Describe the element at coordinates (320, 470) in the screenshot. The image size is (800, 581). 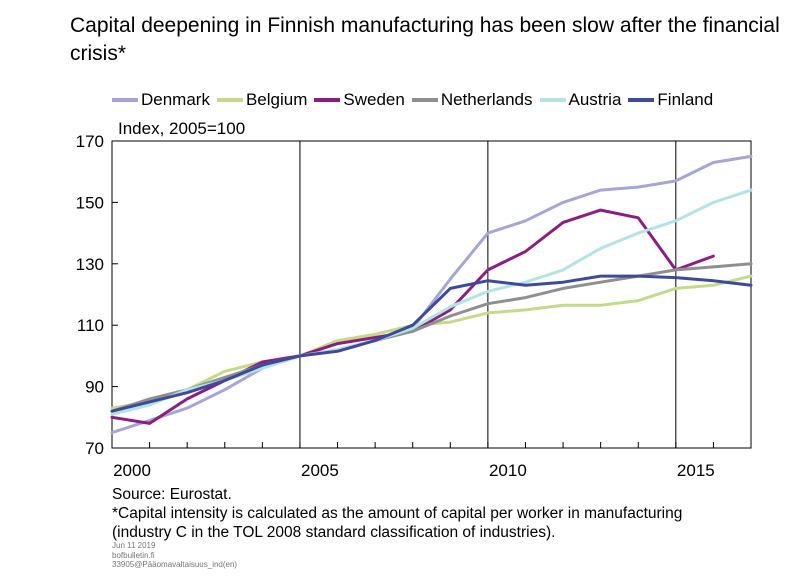
I see `x-tick-label-2005: 2005` at that location.